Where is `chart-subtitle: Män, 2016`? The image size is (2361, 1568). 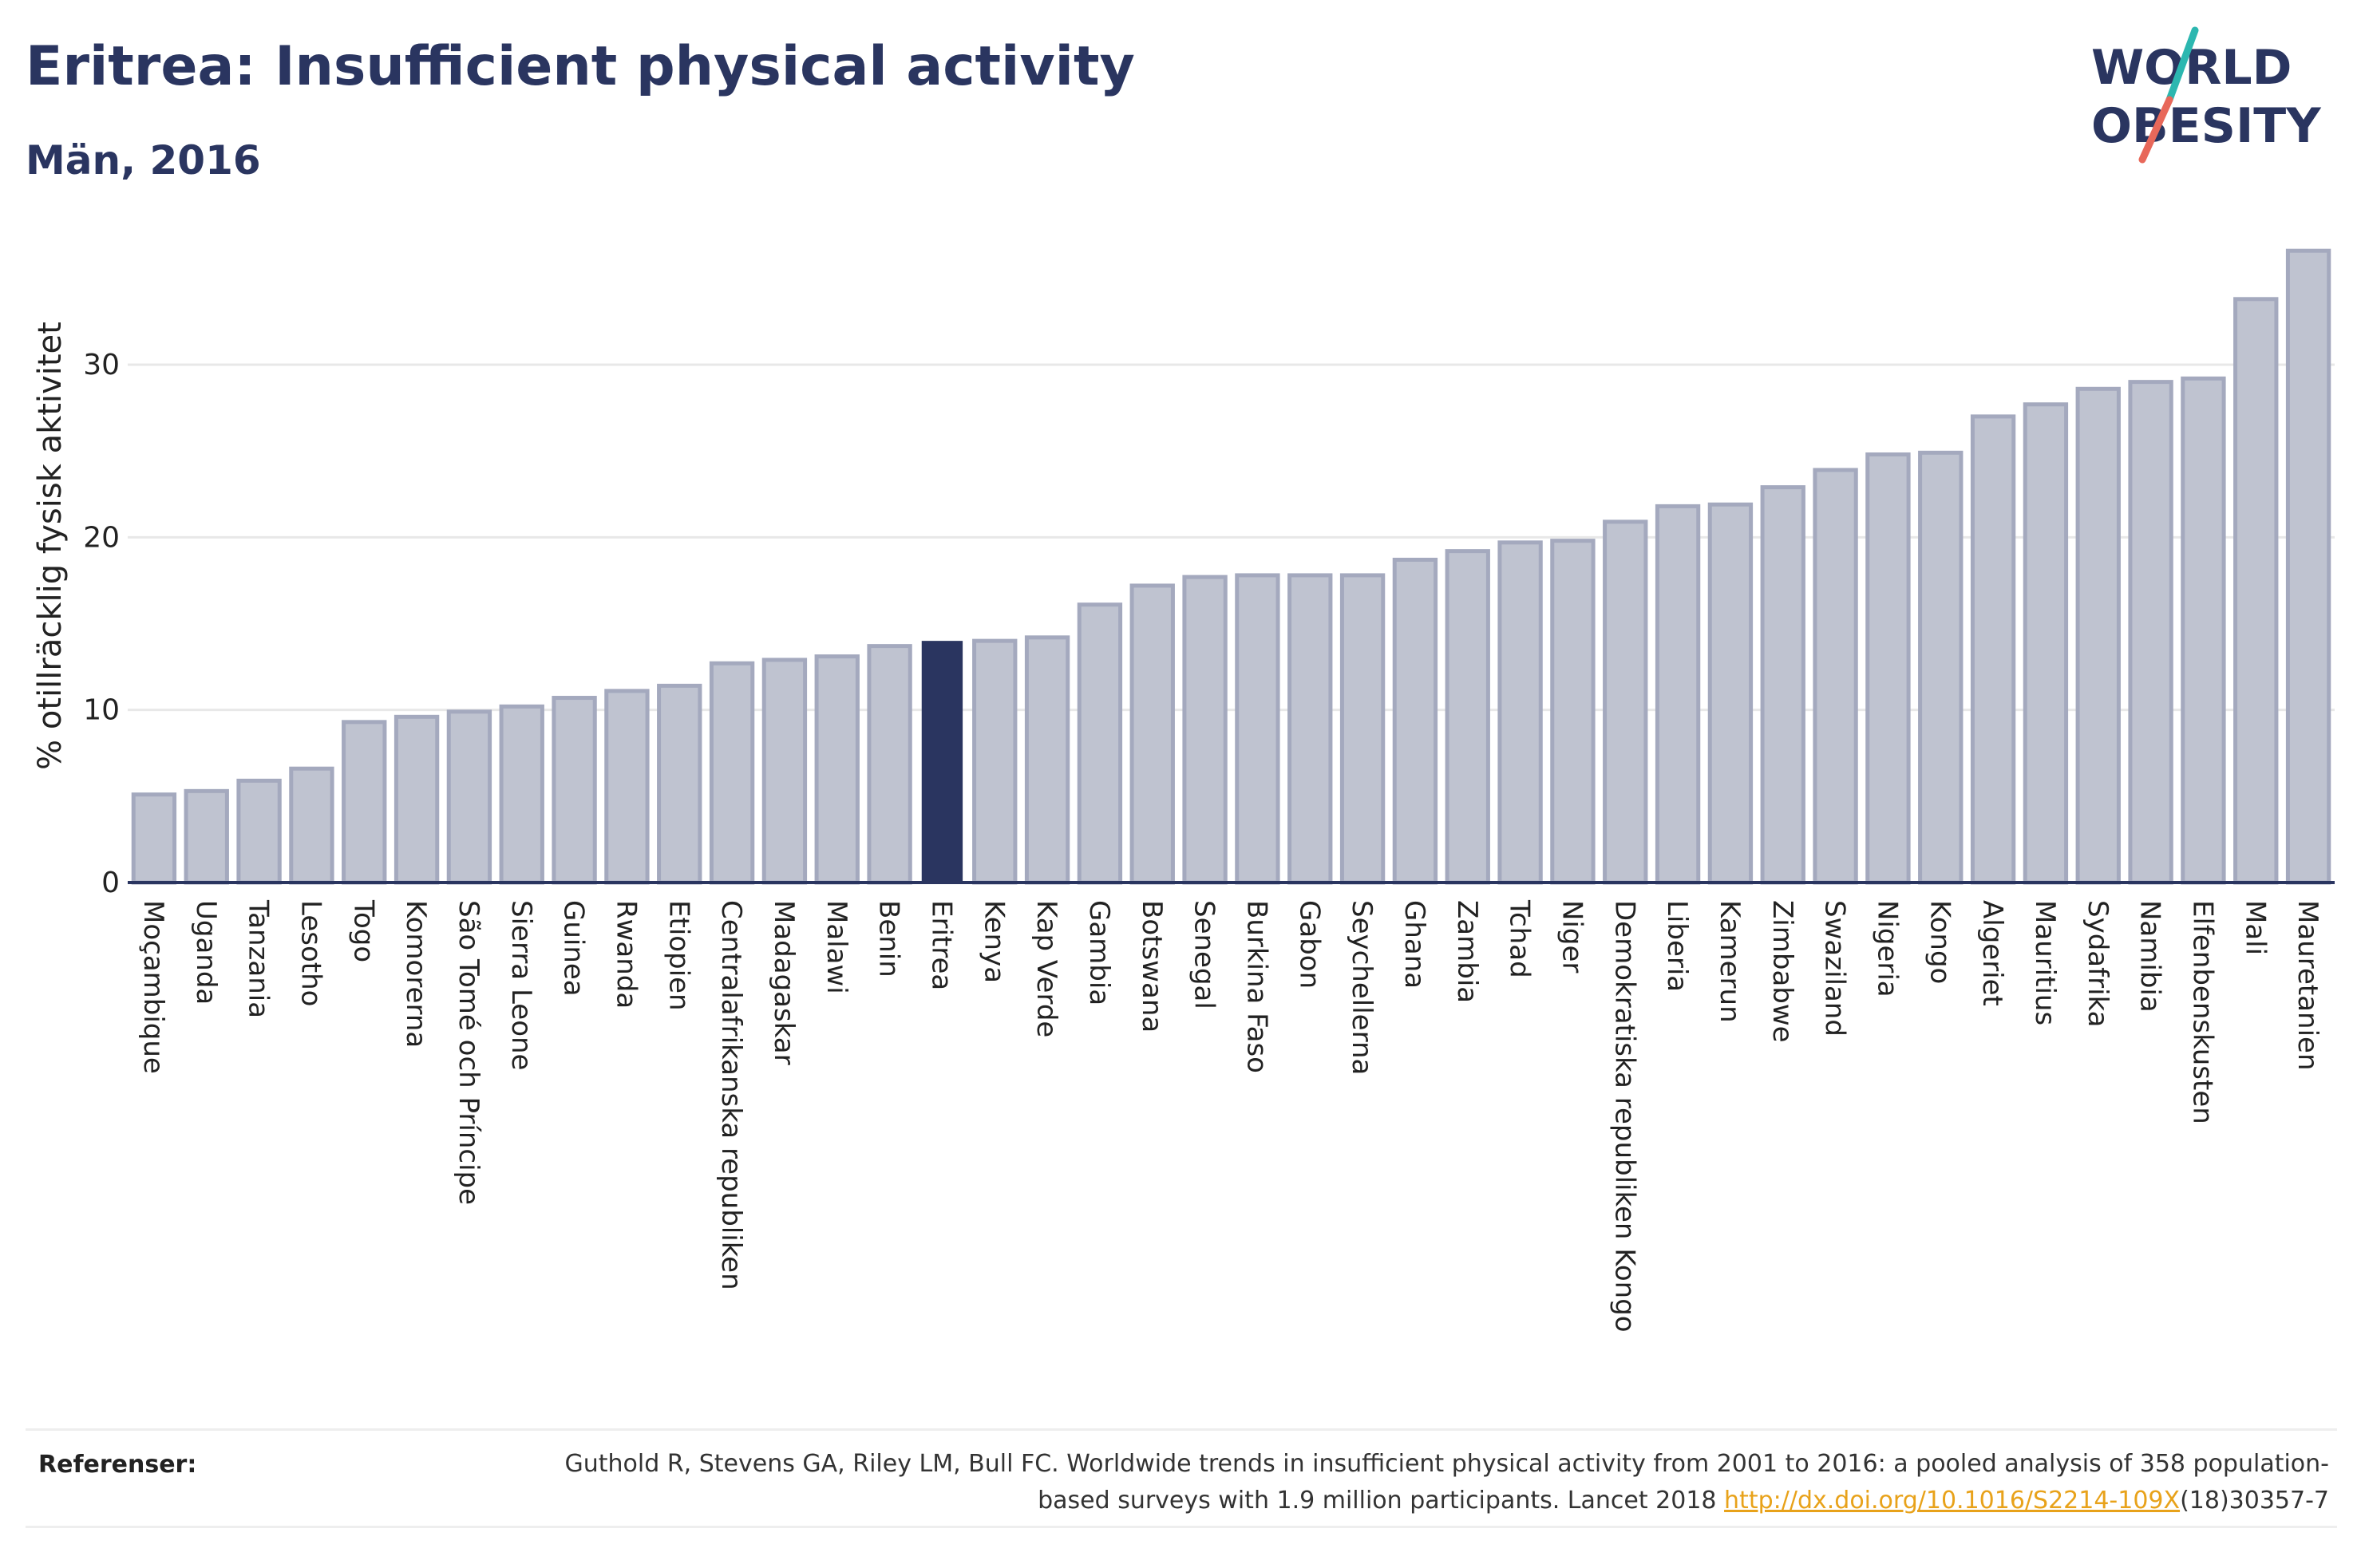
chart-subtitle: Män, 2016 is located at coordinates (143, 160).